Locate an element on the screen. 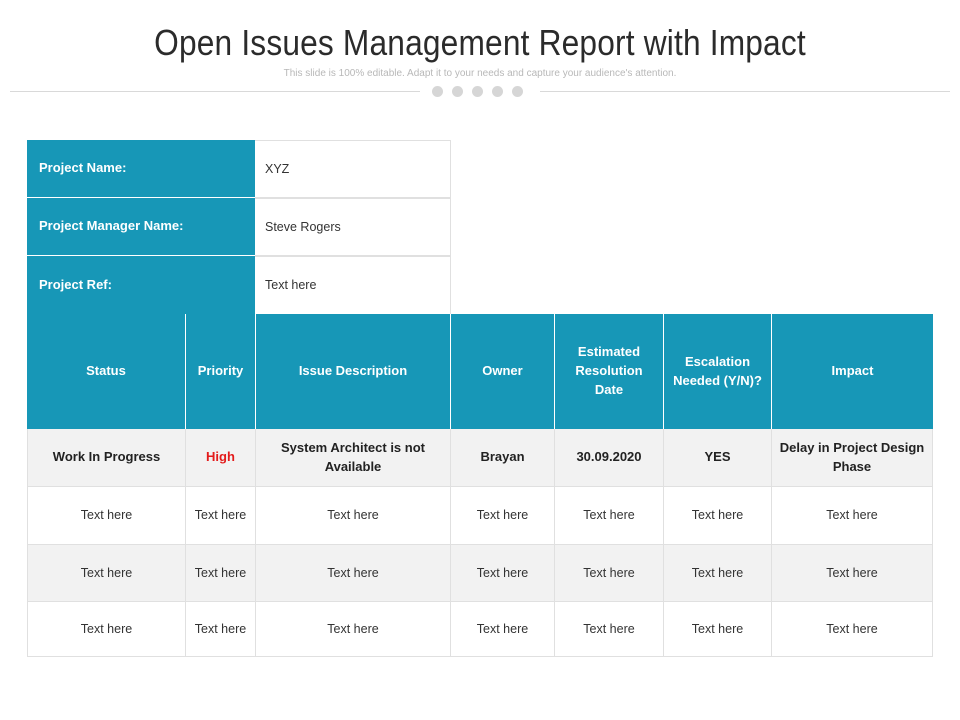 The image size is (960, 720). header-issue-description: Issue Description is located at coordinates (353, 371).